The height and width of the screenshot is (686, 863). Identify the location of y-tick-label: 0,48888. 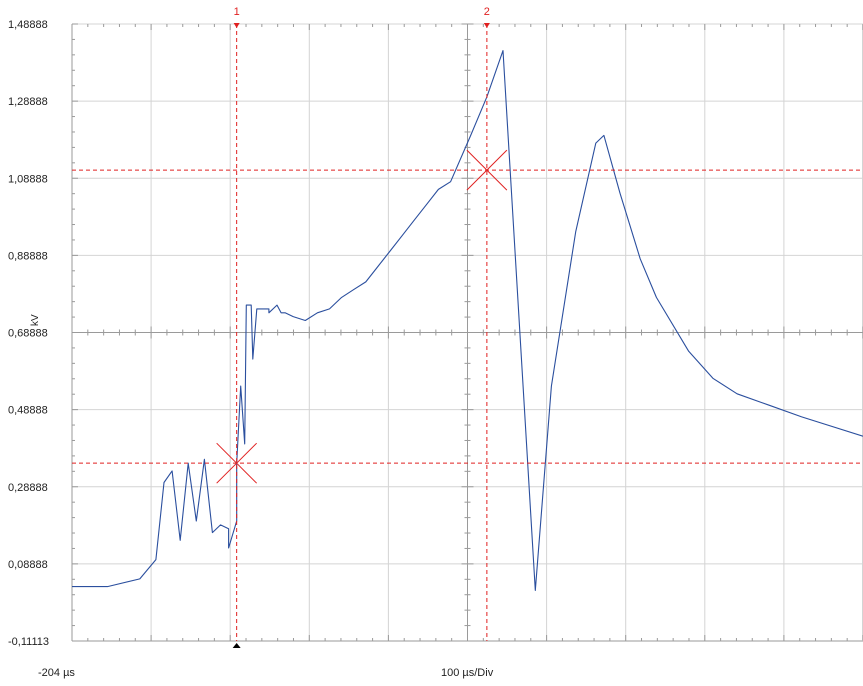
(28, 411).